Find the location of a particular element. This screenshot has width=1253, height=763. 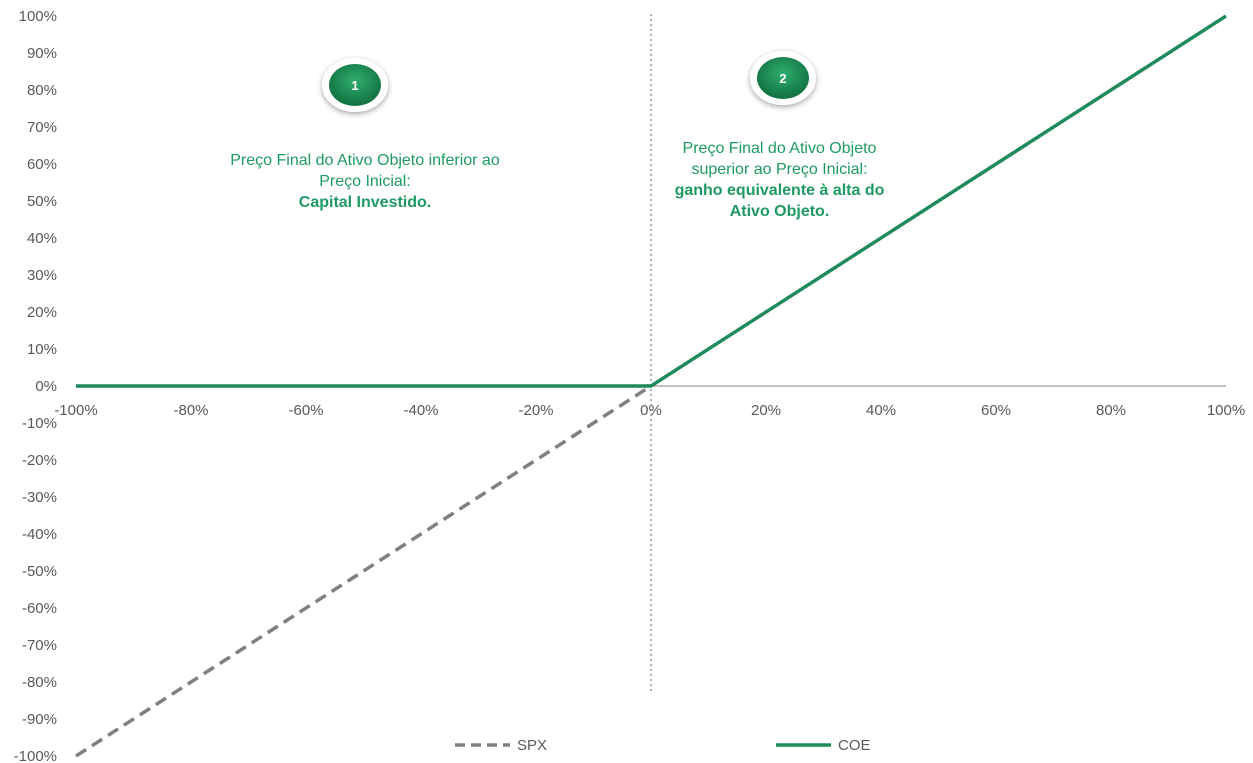

y-tick-label: -80% is located at coordinates (39, 682).